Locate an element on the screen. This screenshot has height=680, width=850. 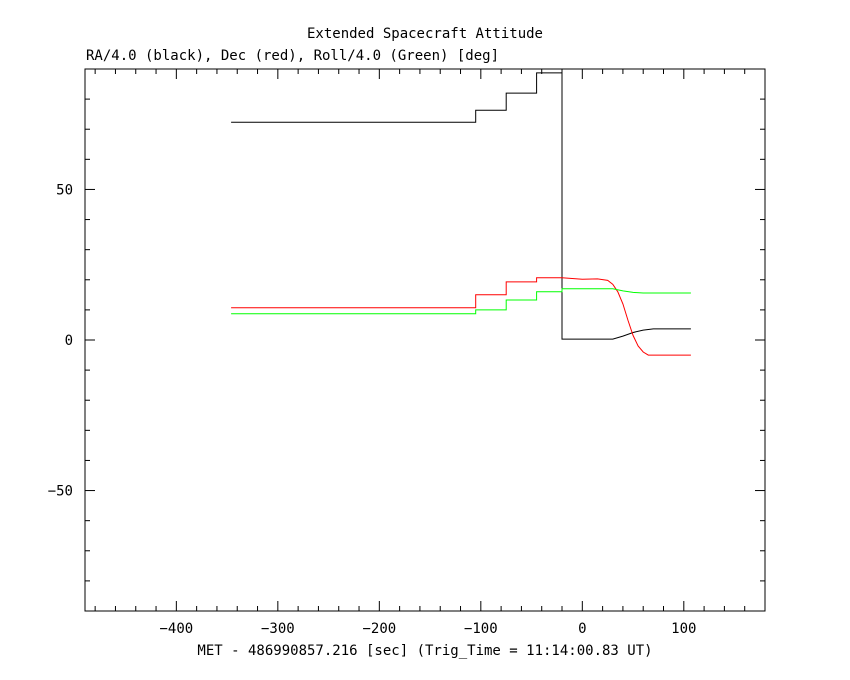
x-tick-label: 100 is located at coordinates (683, 629).